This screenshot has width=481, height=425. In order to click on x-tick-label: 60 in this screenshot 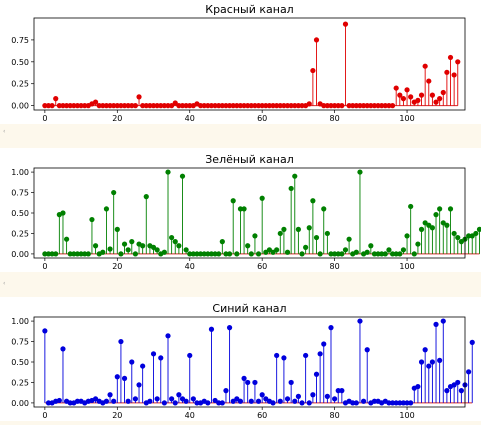, I will do `click(262, 266)`.